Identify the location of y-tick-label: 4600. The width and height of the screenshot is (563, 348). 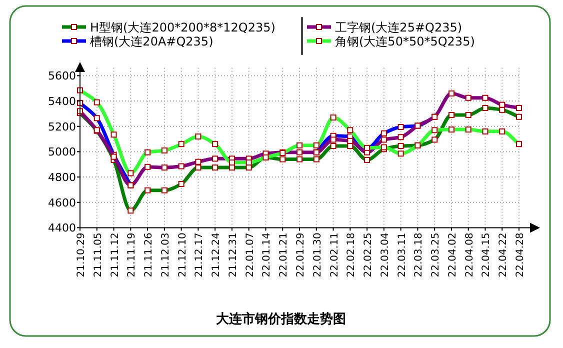
(62, 203).